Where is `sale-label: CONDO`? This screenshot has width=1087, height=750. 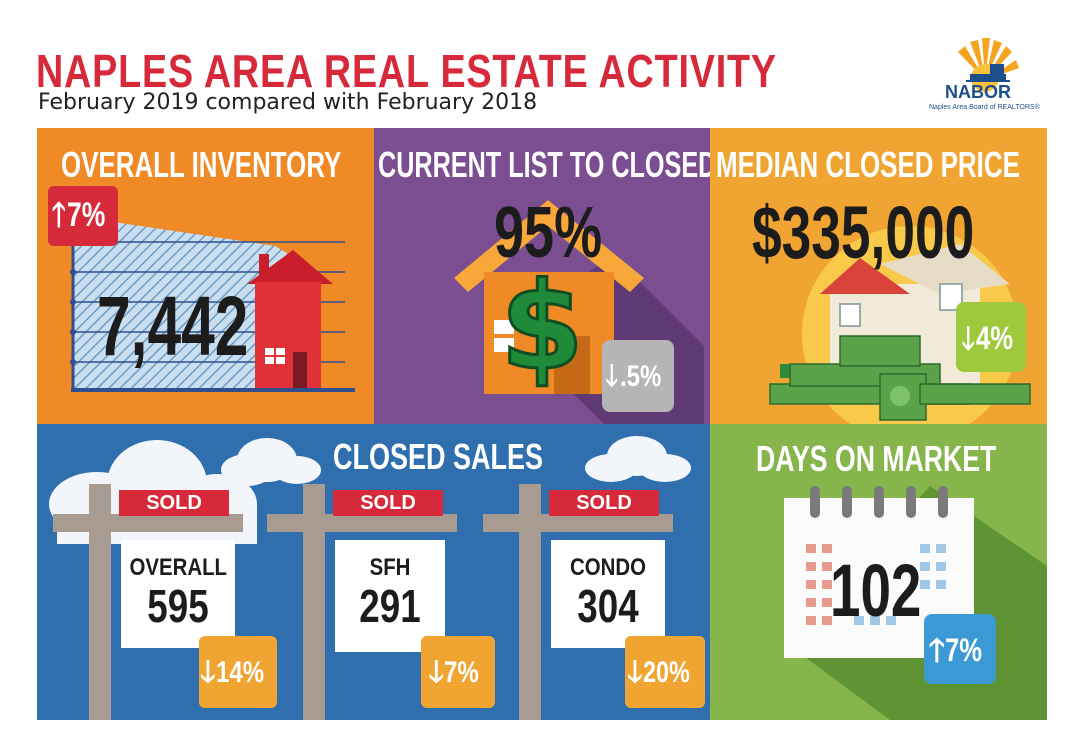 sale-label: CONDO is located at coordinates (608, 567).